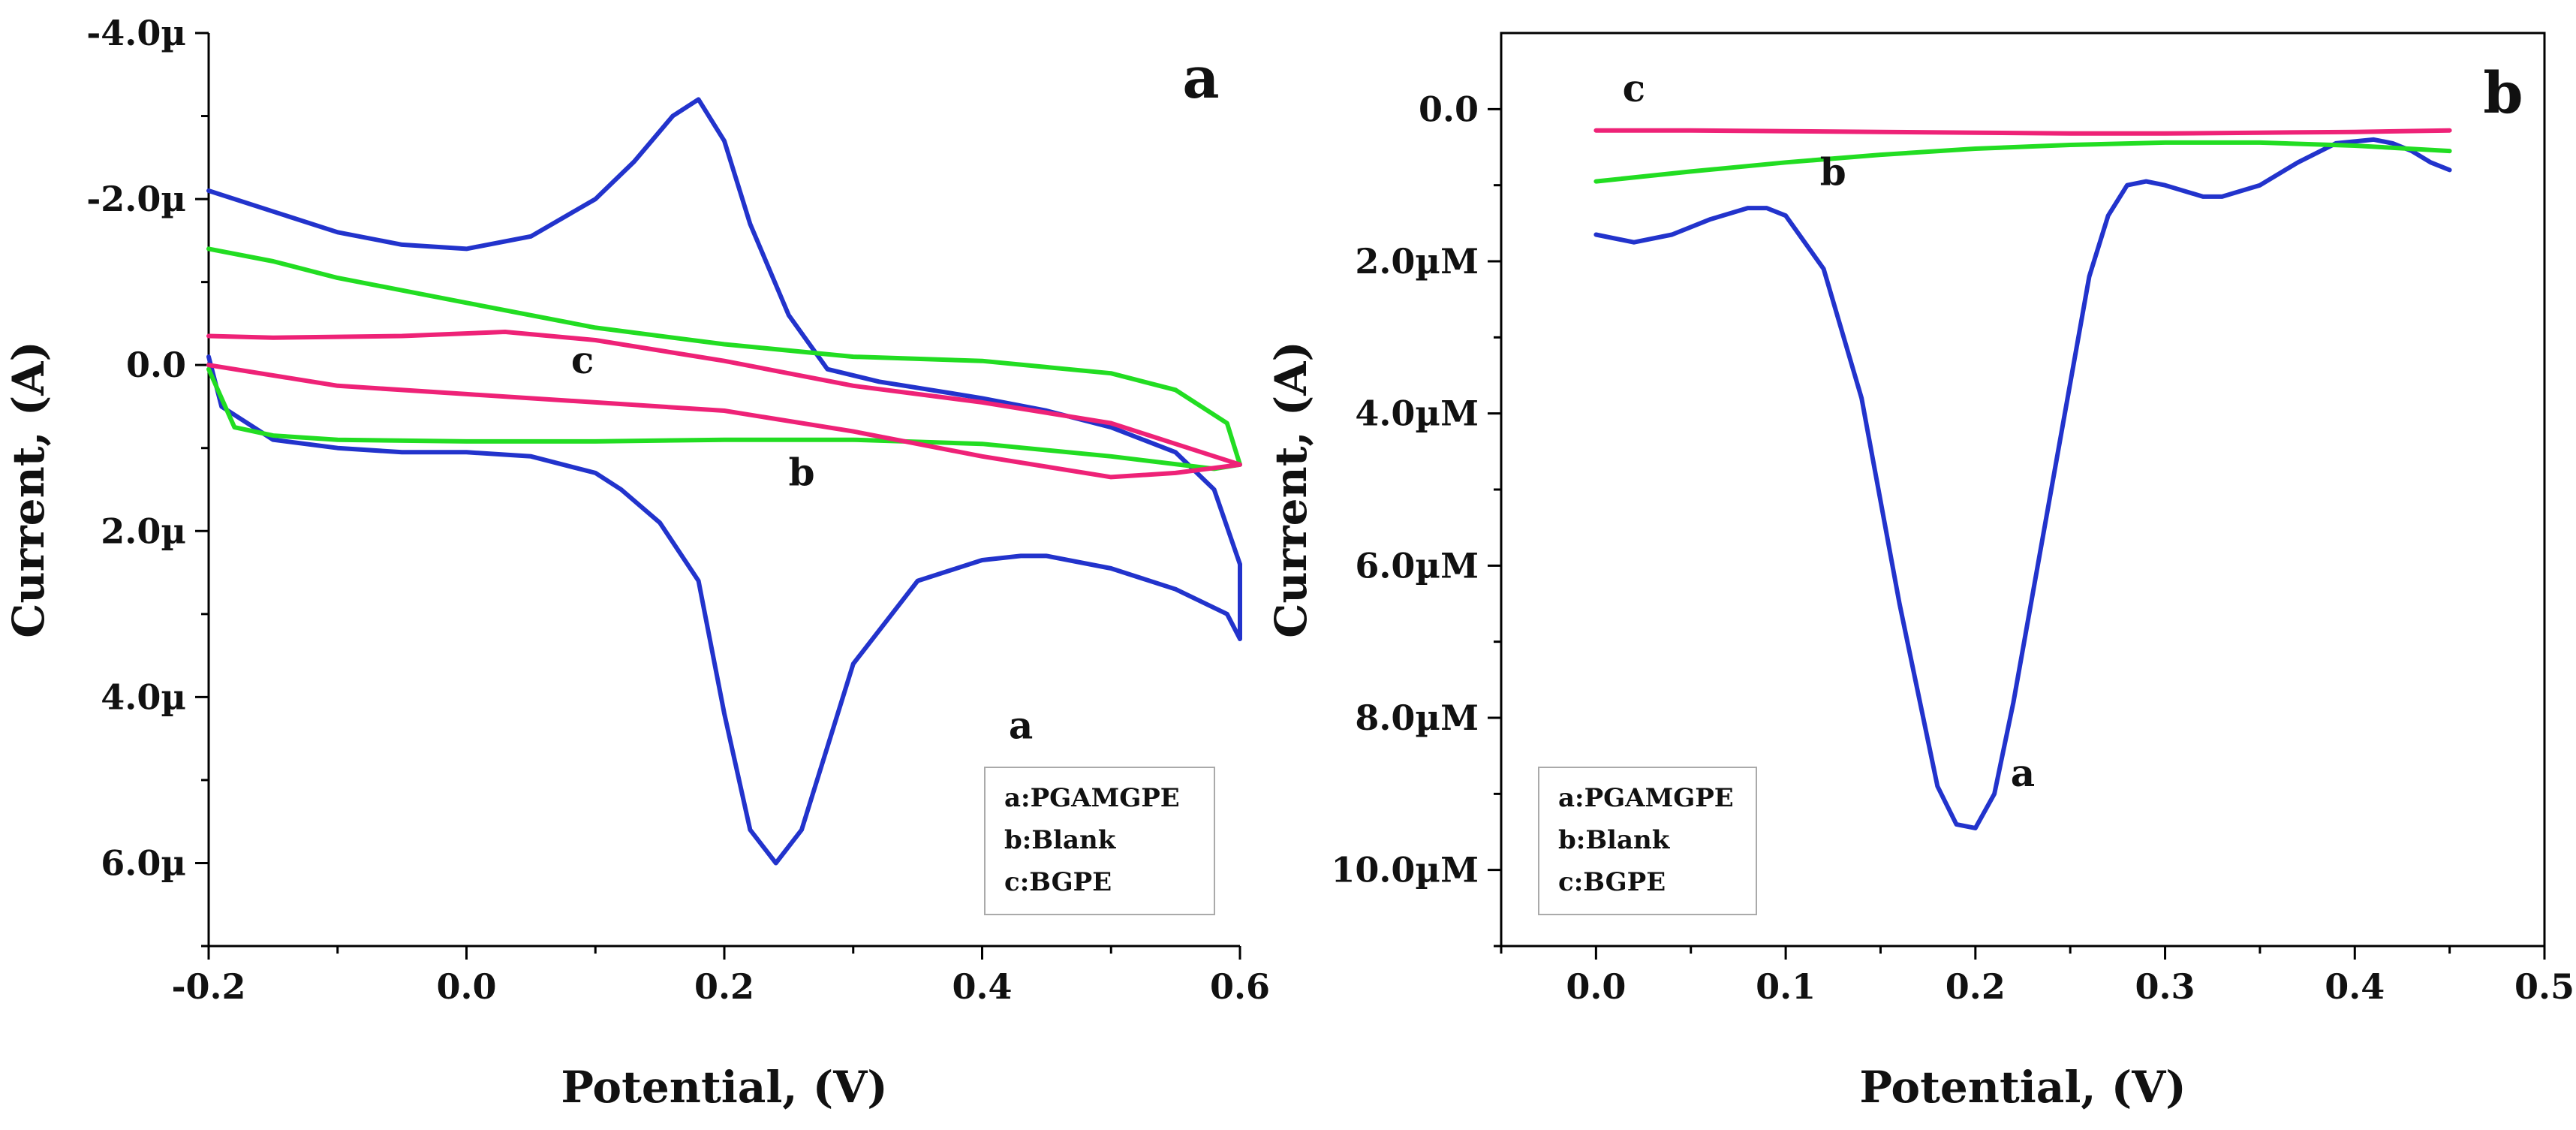  Describe the element at coordinates (136, 199) in the screenshot. I see `y-tick-label: -2.0µ` at that location.